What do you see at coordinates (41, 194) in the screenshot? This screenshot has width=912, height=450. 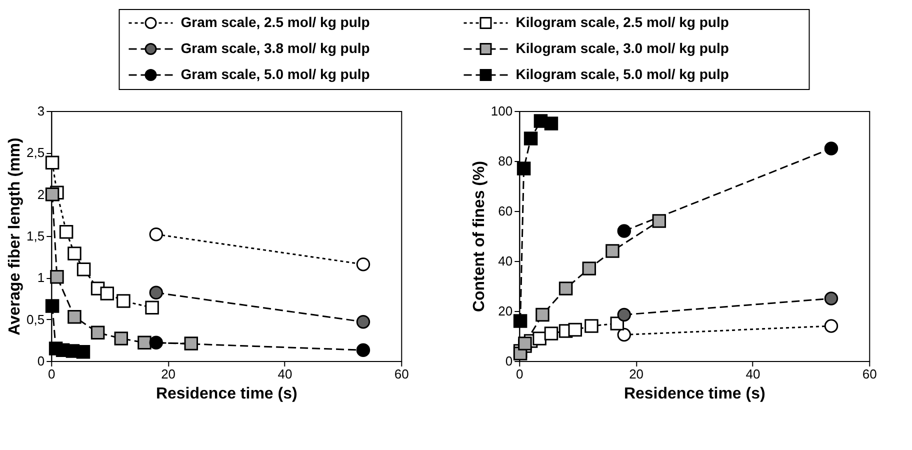 I see `y-tick-label: 2` at bounding box center [41, 194].